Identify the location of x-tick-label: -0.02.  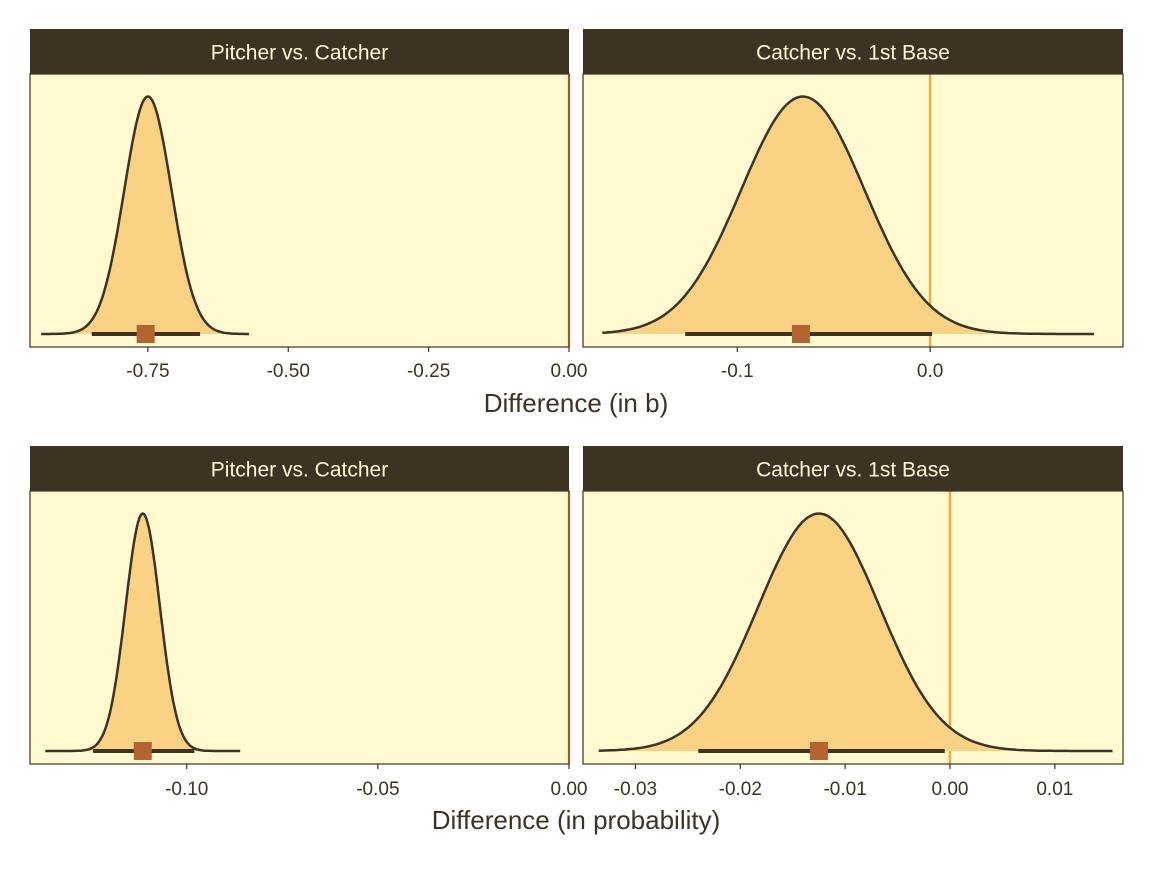
(740, 789).